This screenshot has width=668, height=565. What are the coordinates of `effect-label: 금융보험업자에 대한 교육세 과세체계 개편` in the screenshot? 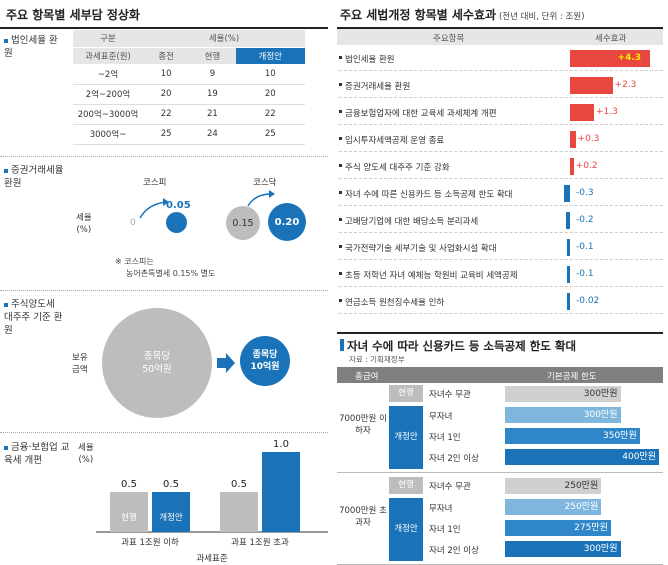 It's located at (421, 114).